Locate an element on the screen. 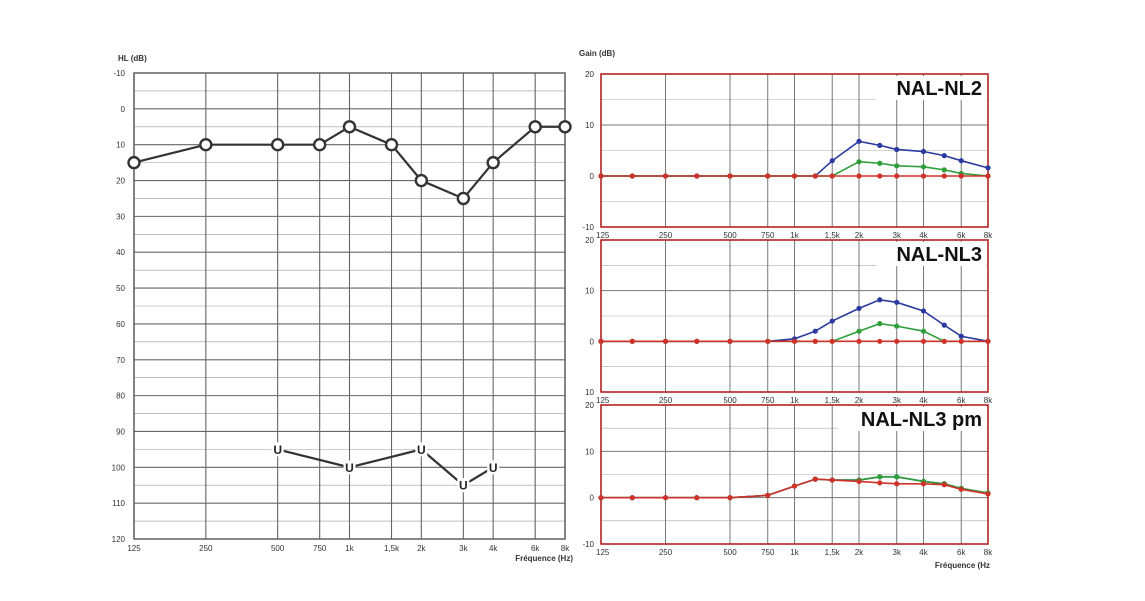 The height and width of the screenshot is (601, 1145). y-tick-label: 30 is located at coordinates (120, 216).